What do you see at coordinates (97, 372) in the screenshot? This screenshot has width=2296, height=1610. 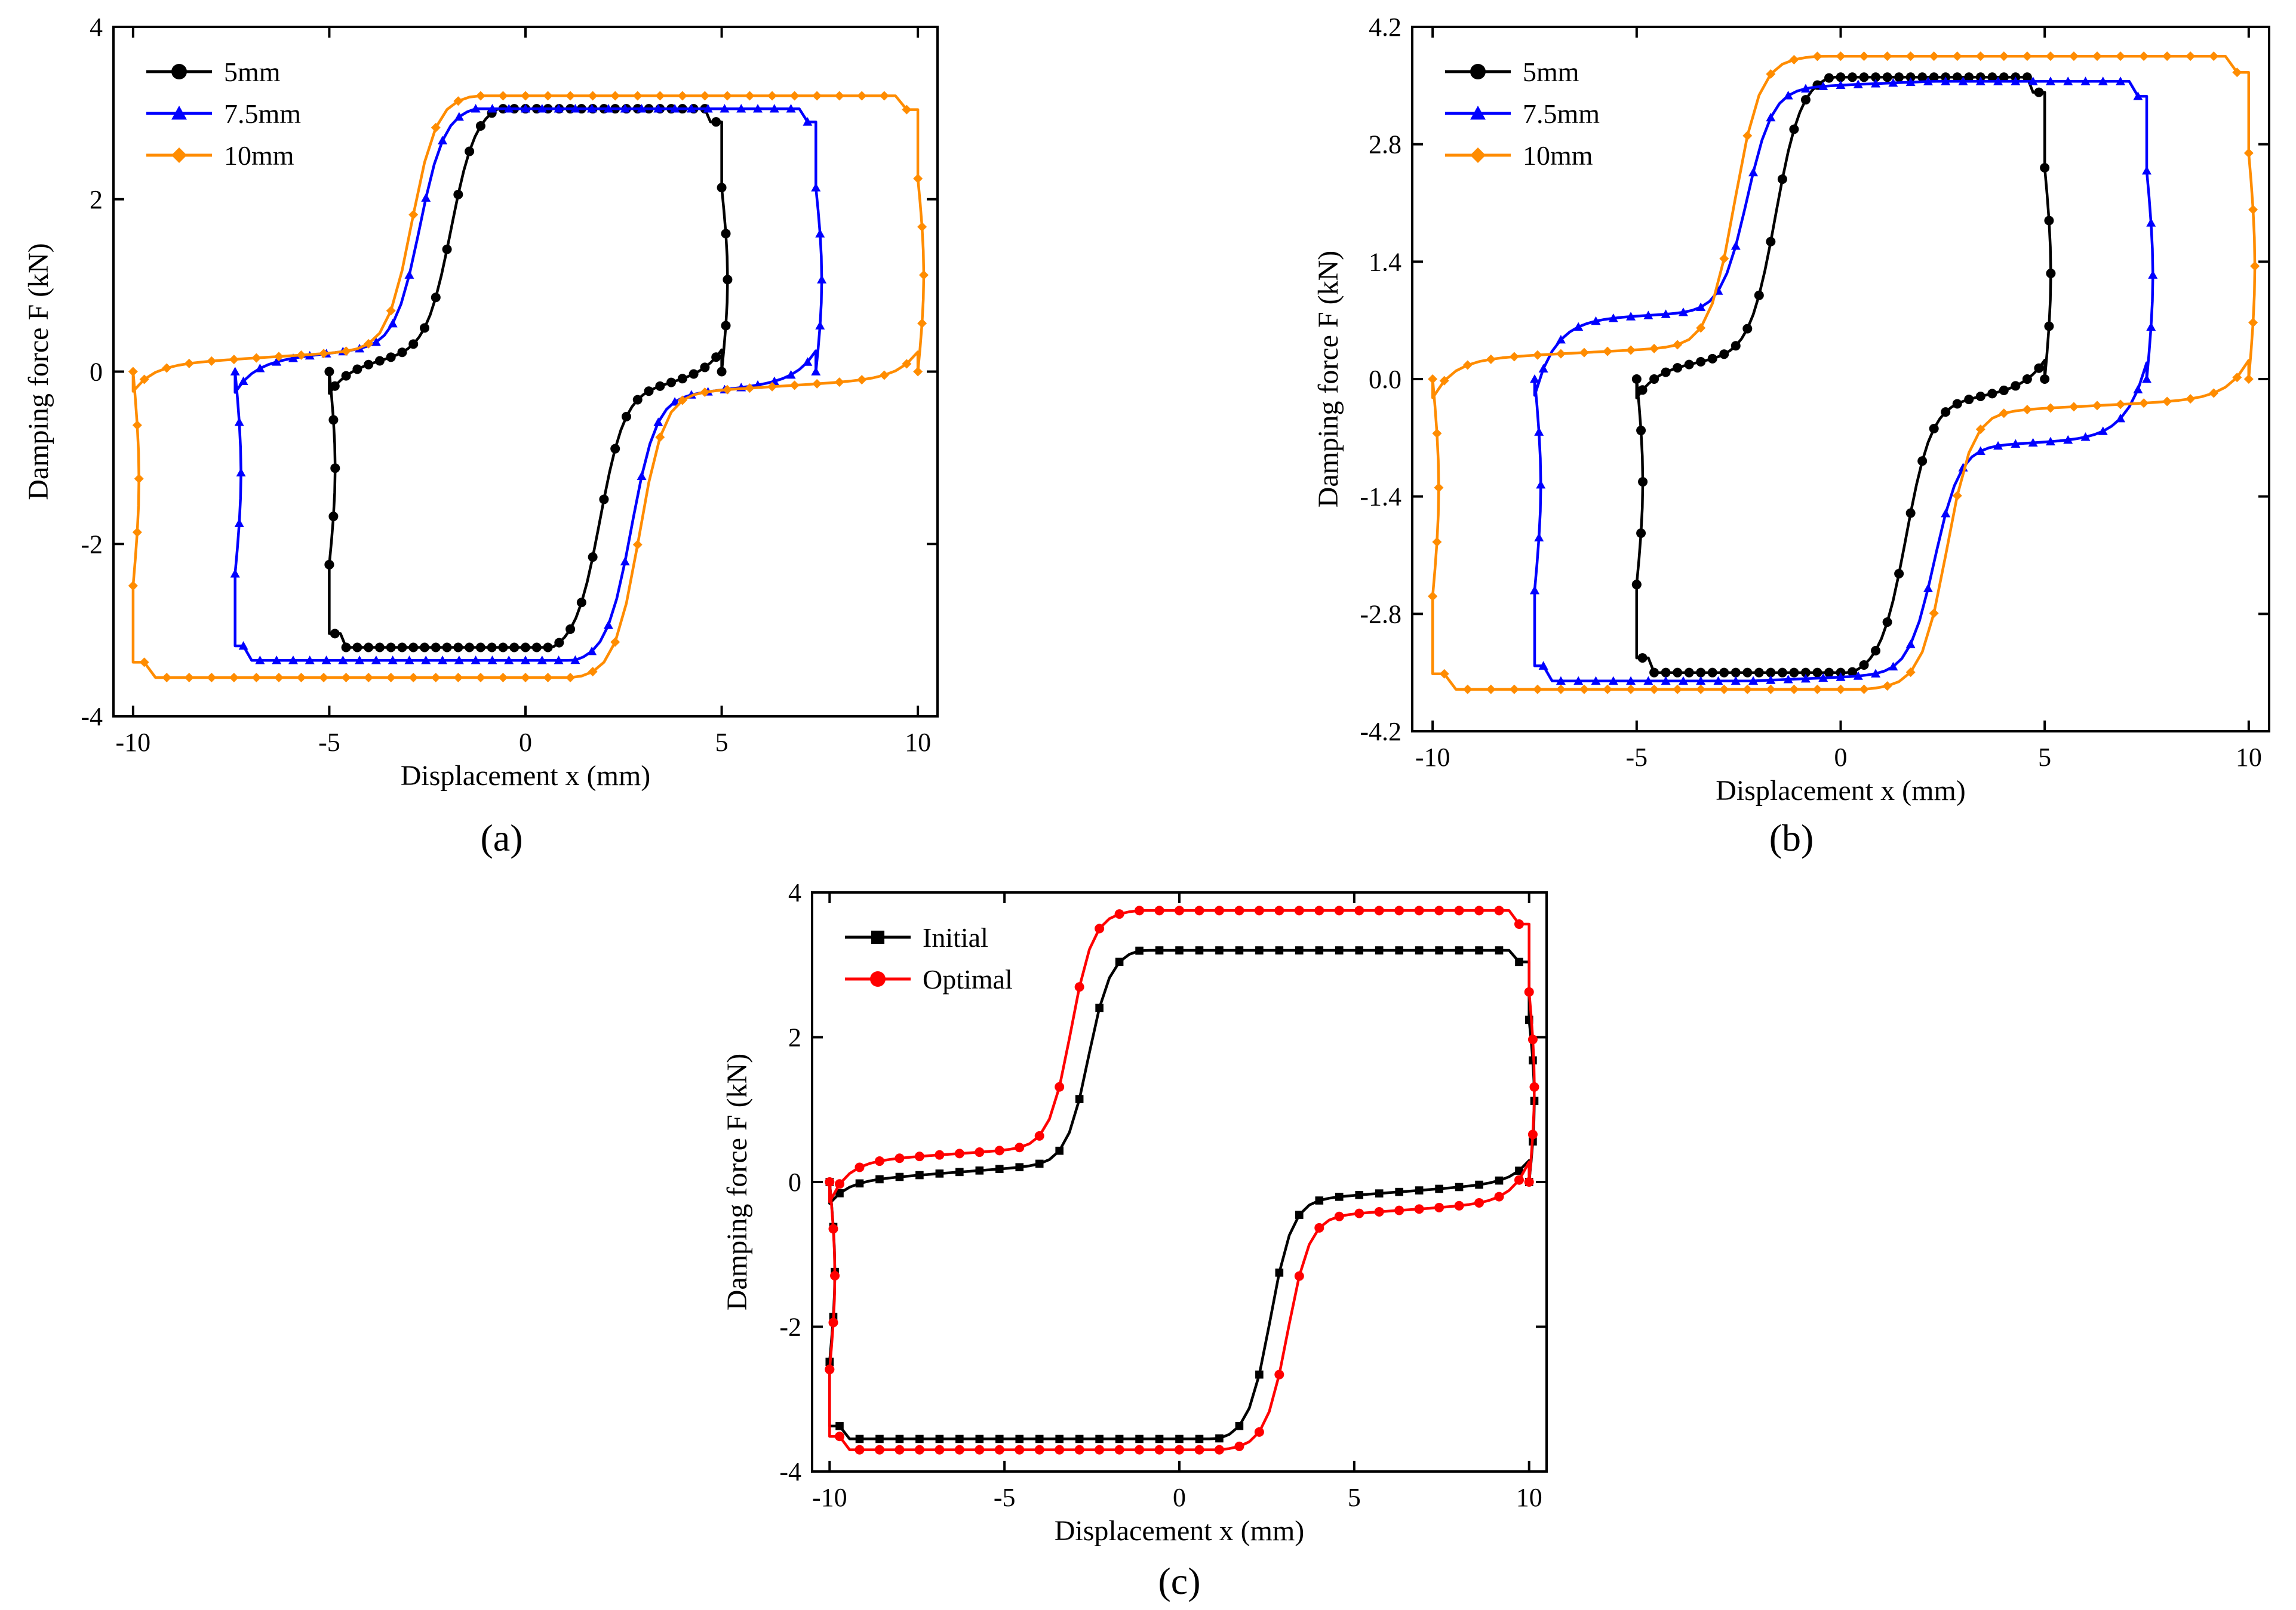 I see `y-tick-label: 0` at bounding box center [97, 372].